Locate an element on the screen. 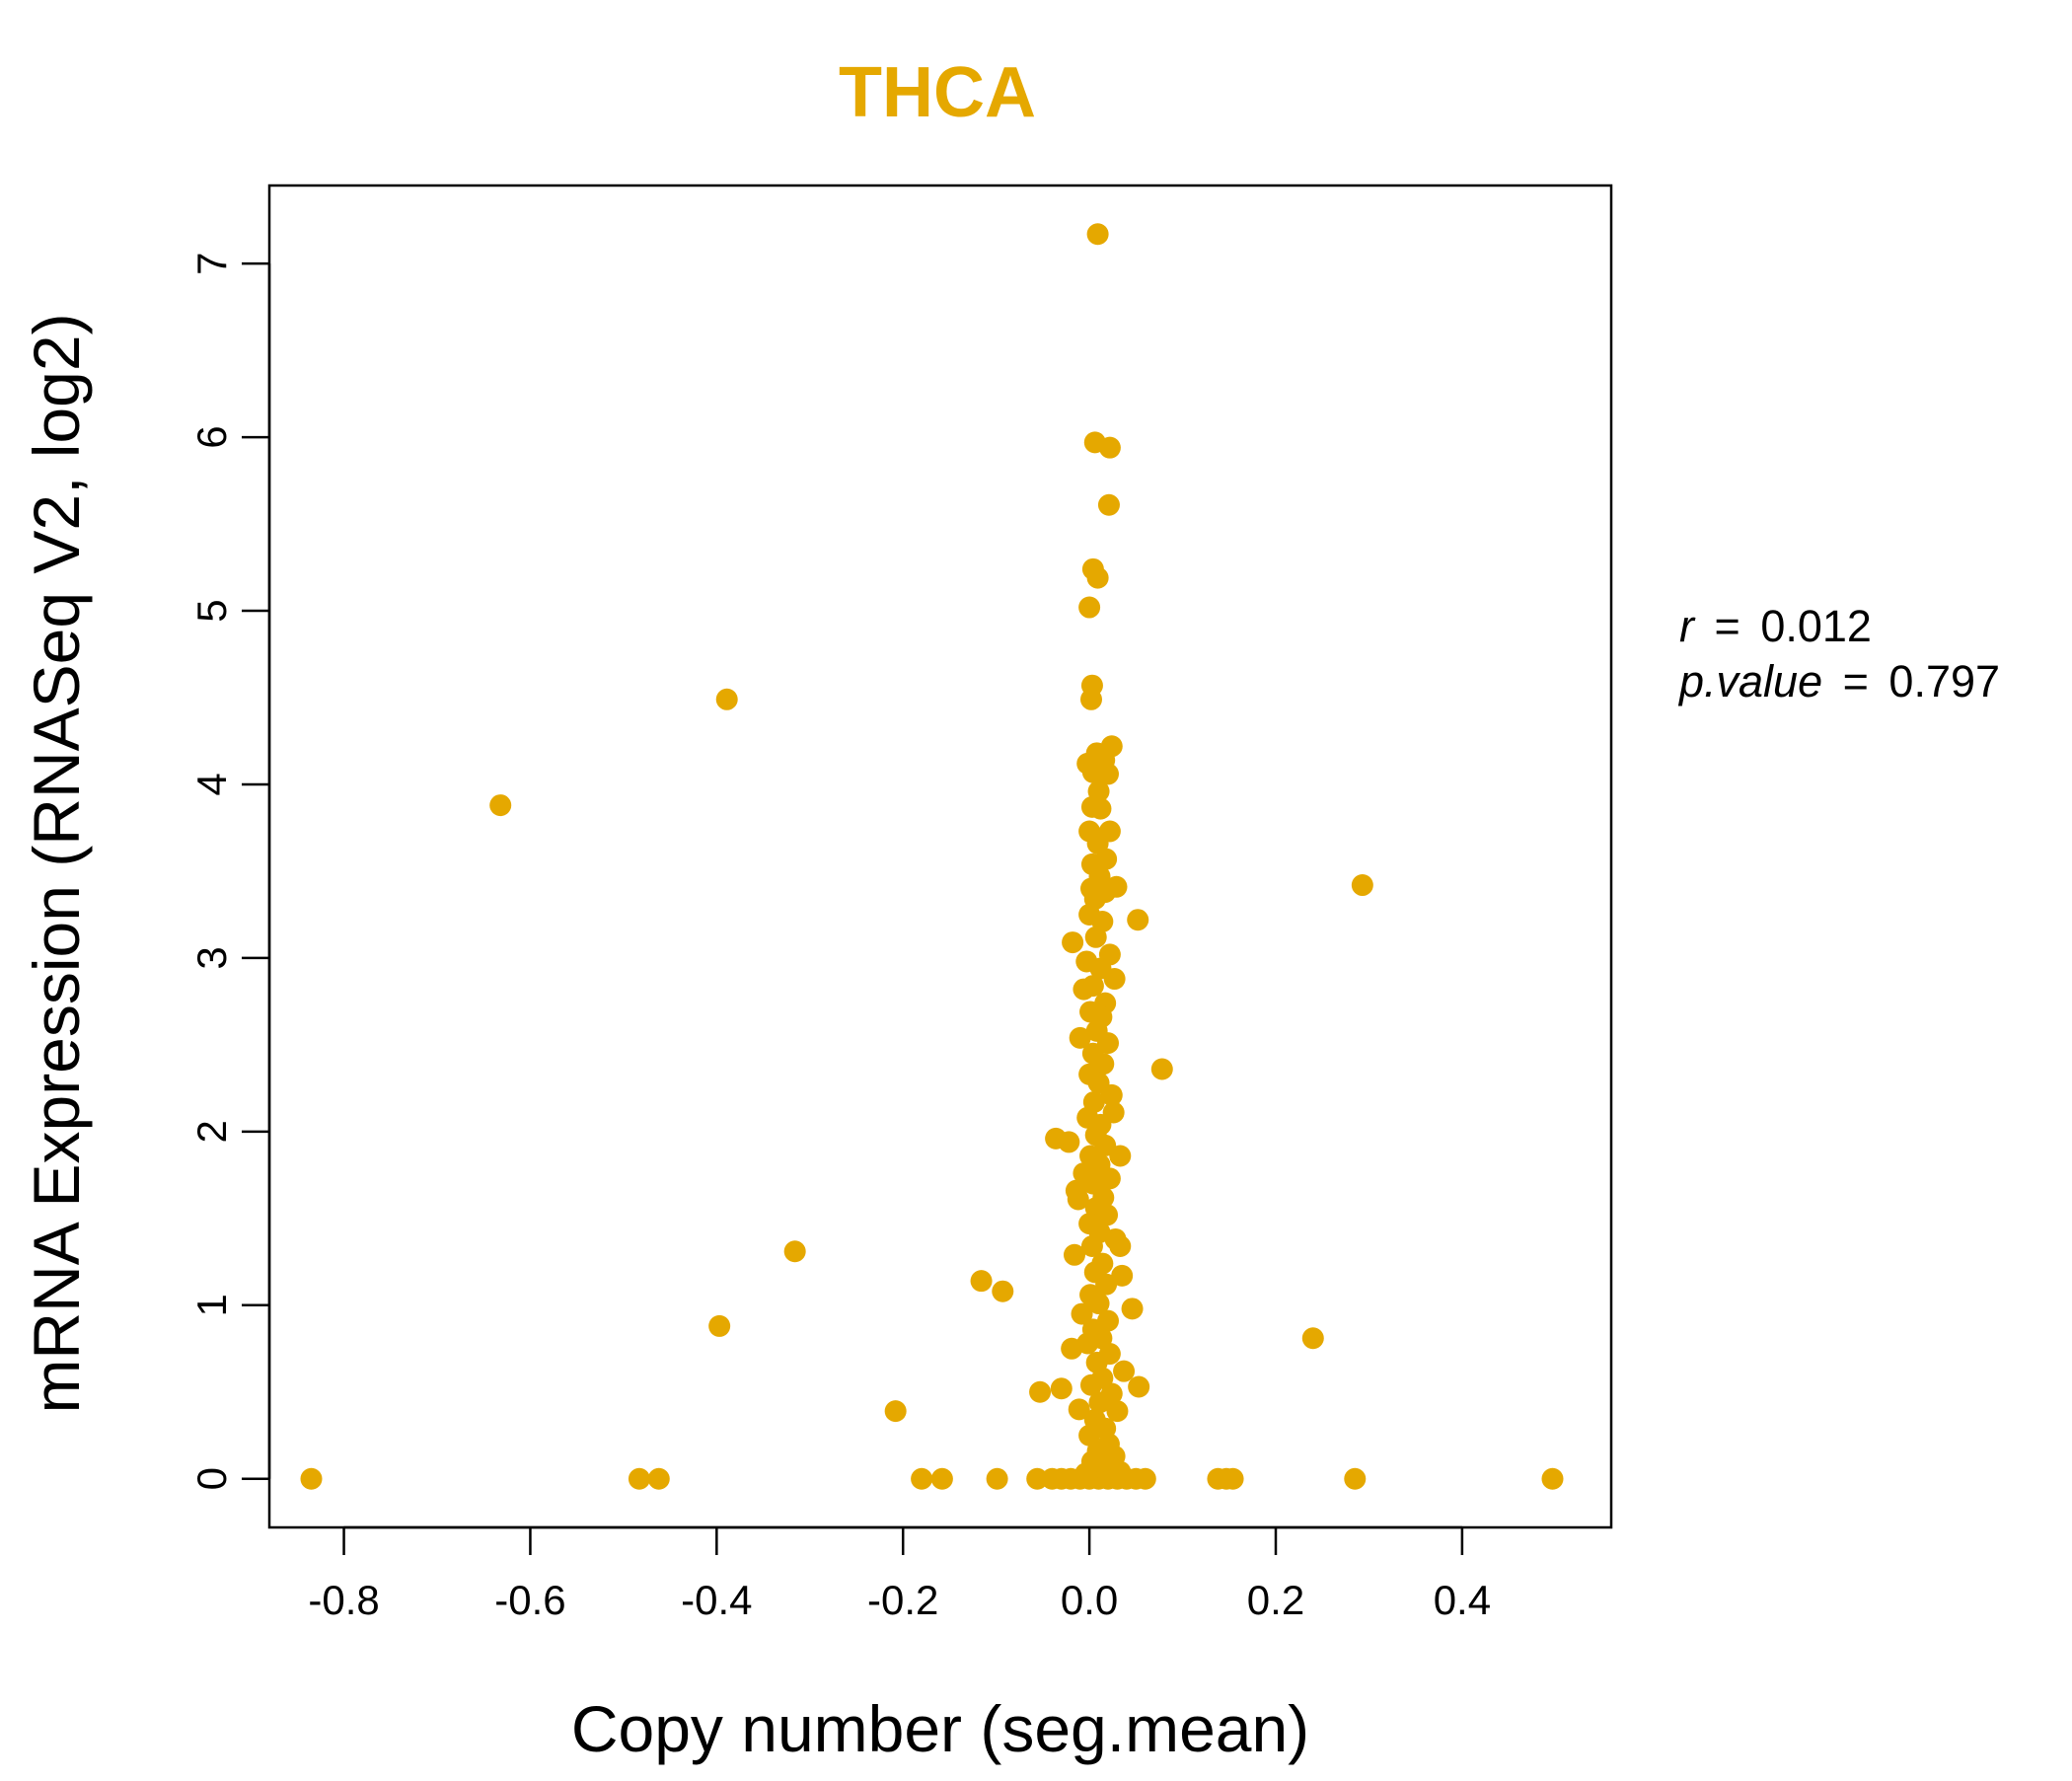 The width and height of the screenshot is (2072, 1781). x-tick-label: 0.0 is located at coordinates (1090, 1600).